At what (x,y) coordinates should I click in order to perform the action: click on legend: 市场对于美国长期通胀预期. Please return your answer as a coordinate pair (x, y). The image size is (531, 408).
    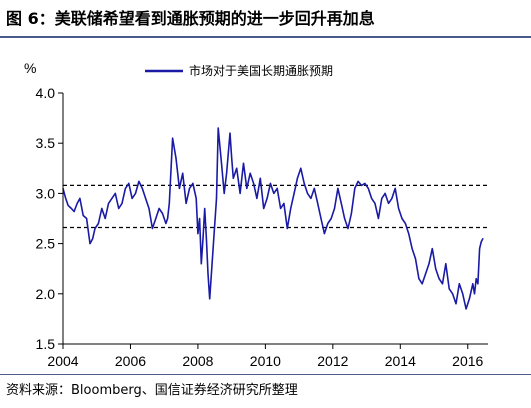
    Looking at the image, I should click on (239, 70).